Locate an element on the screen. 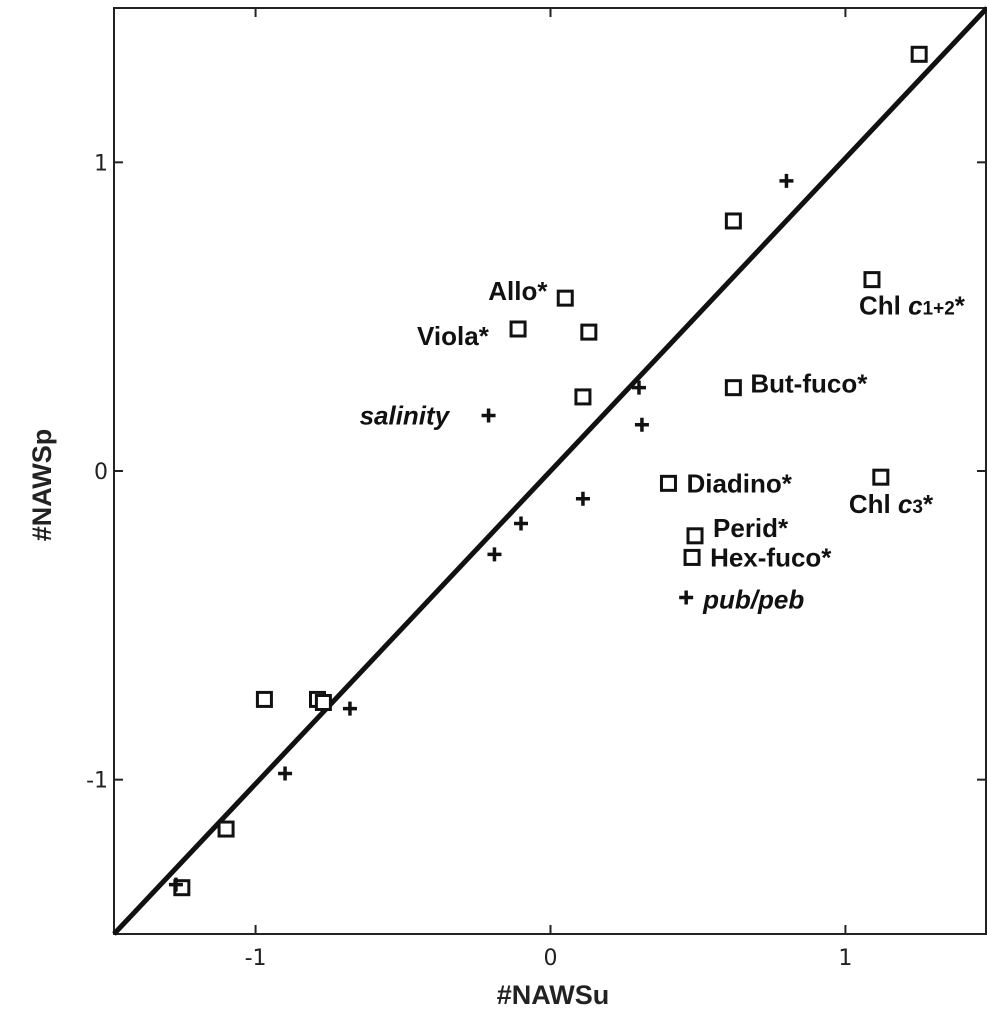  point-label: Chl c3* is located at coordinates (891, 504).